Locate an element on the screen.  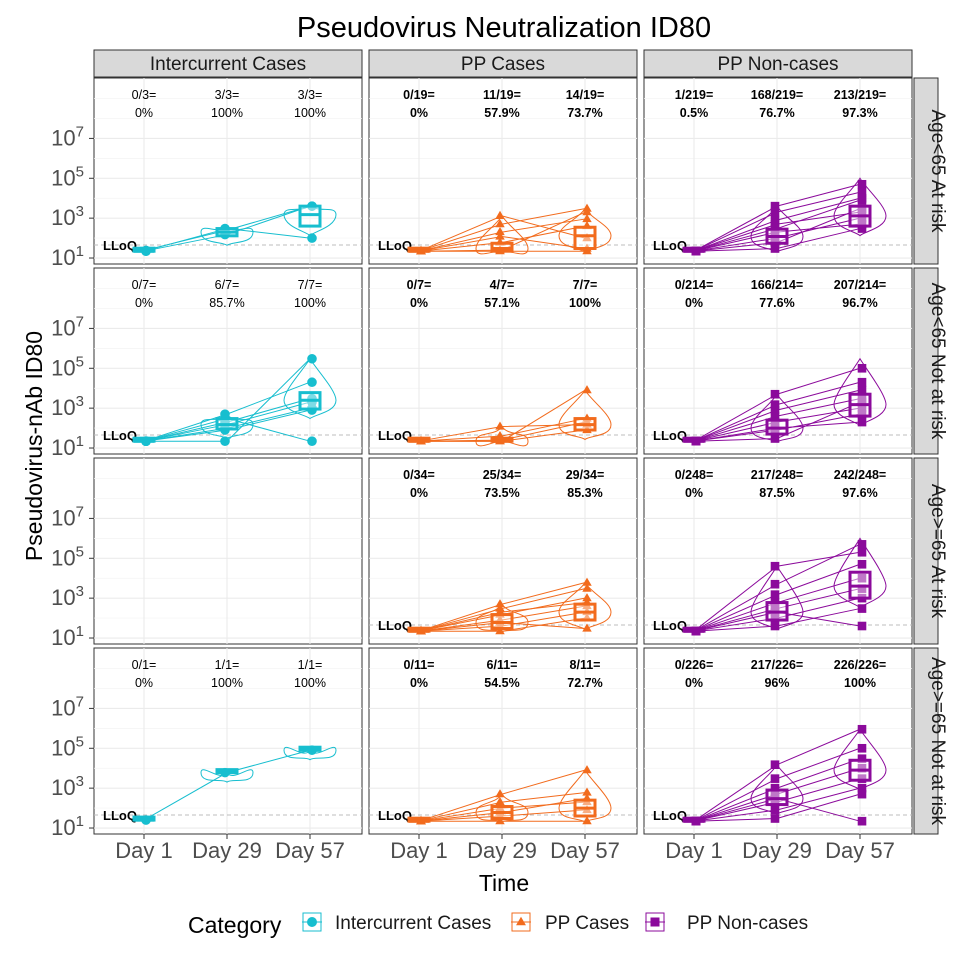
response-count-label: 0/214= is located at coordinates (694, 285).